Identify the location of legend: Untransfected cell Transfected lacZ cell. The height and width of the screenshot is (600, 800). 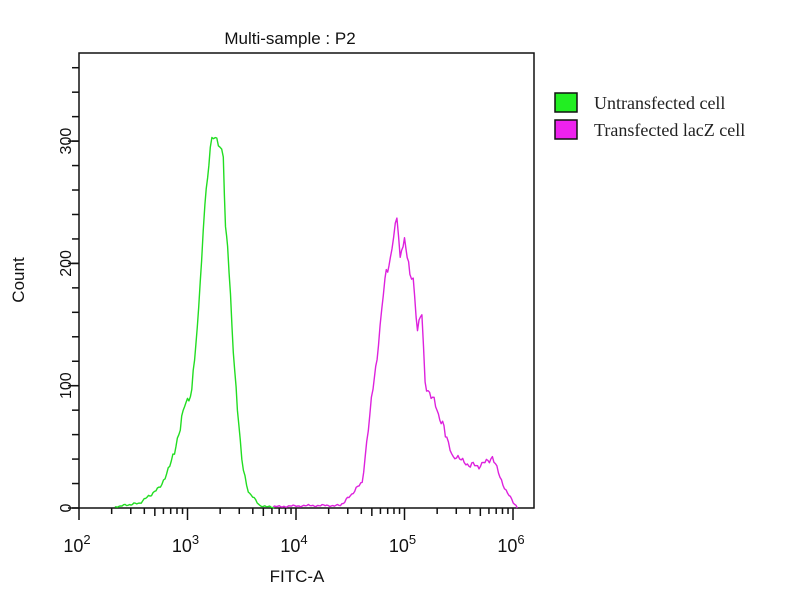
(649, 116).